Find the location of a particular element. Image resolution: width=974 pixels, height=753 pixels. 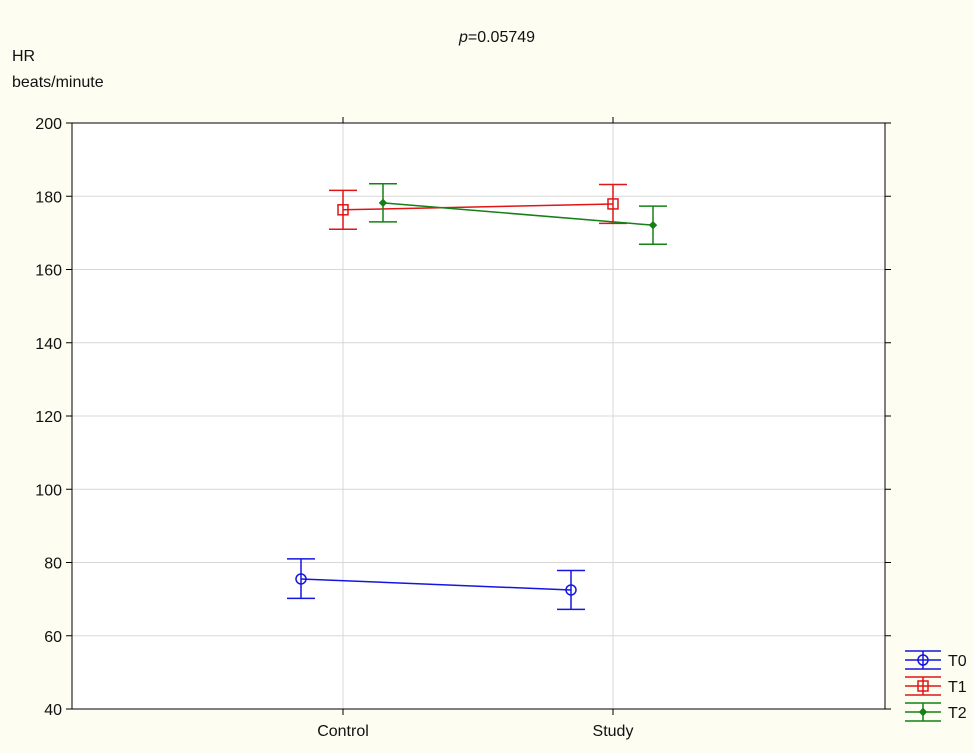

legend-label: T2 is located at coordinates (957, 713).